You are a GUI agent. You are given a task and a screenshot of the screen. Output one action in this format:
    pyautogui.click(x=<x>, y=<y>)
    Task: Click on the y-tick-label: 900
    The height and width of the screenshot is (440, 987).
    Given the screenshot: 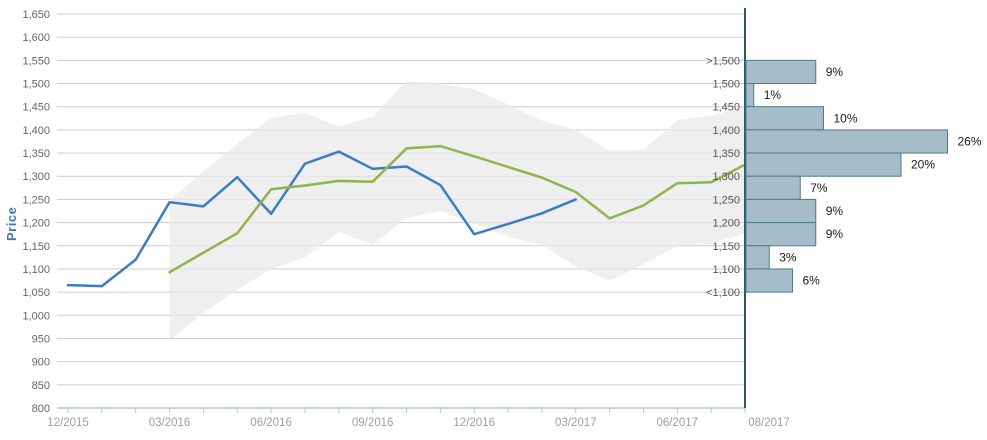 What is the action you would take?
    pyautogui.click(x=41, y=363)
    